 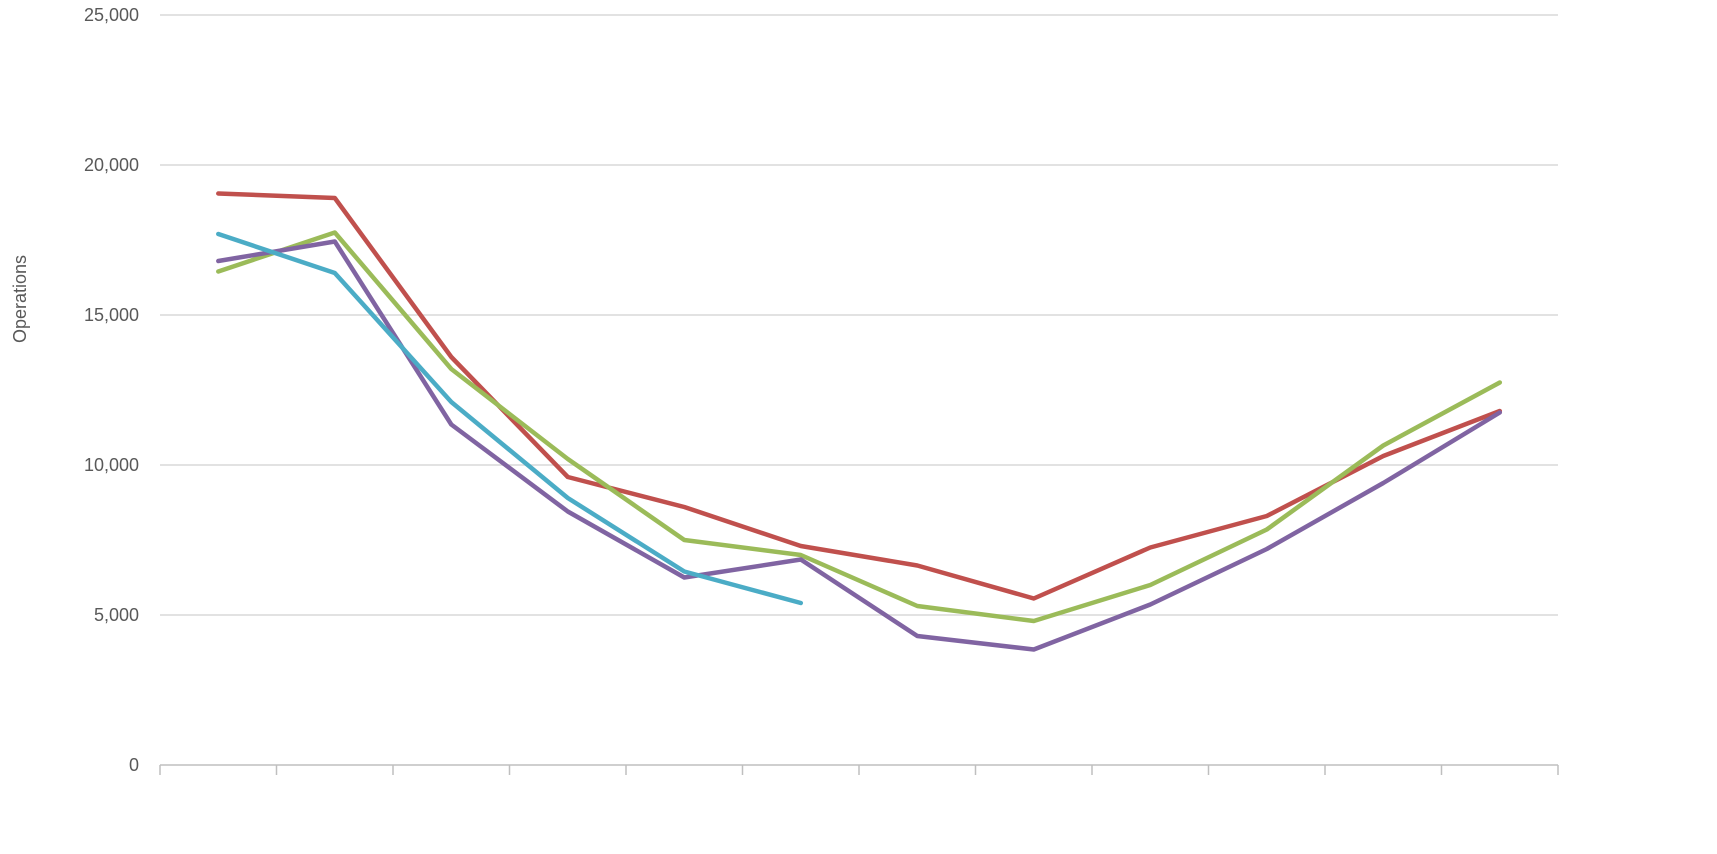 What do you see at coordinates (111, 15) in the screenshot?
I see `y-tick-label: 25,000` at bounding box center [111, 15].